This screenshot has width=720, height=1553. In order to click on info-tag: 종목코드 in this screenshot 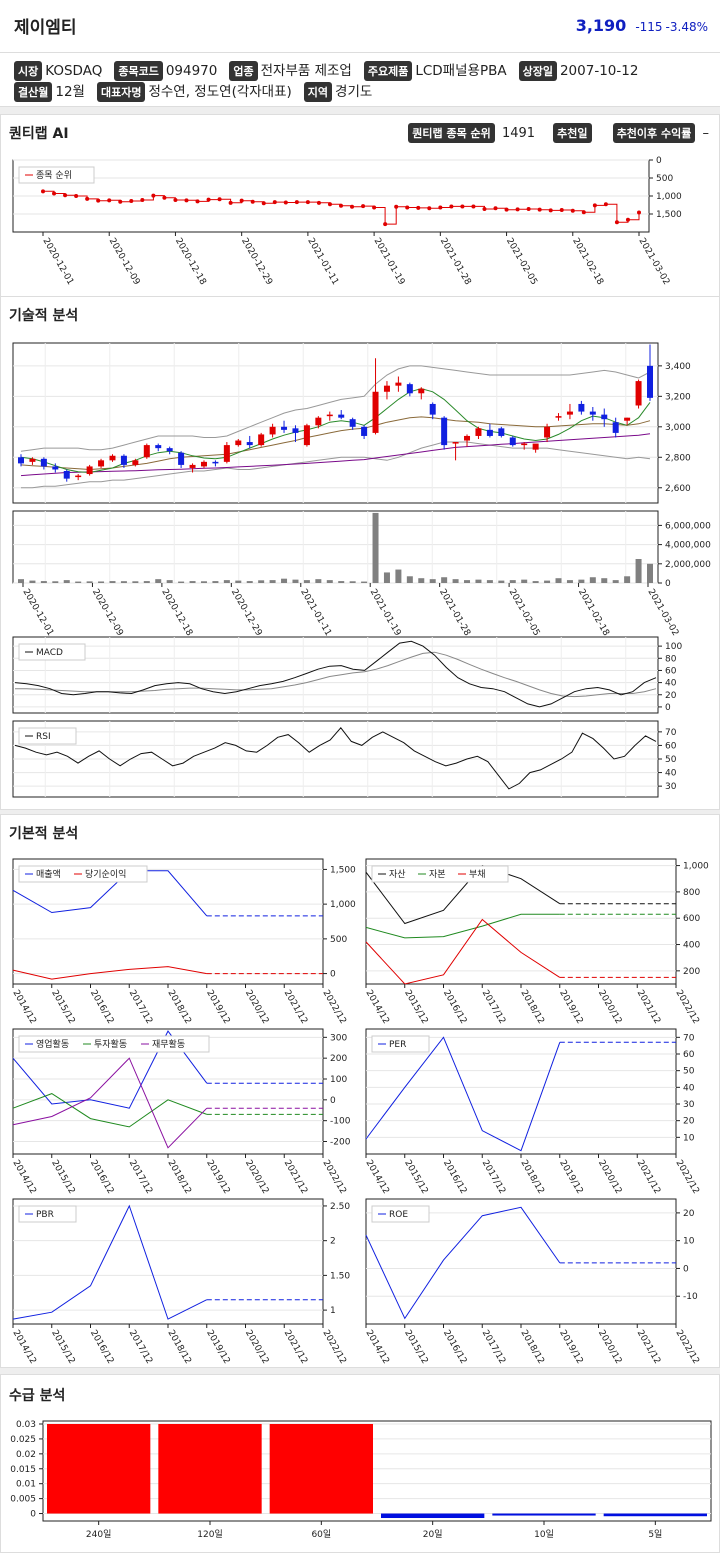, I will do `click(138, 71)`.